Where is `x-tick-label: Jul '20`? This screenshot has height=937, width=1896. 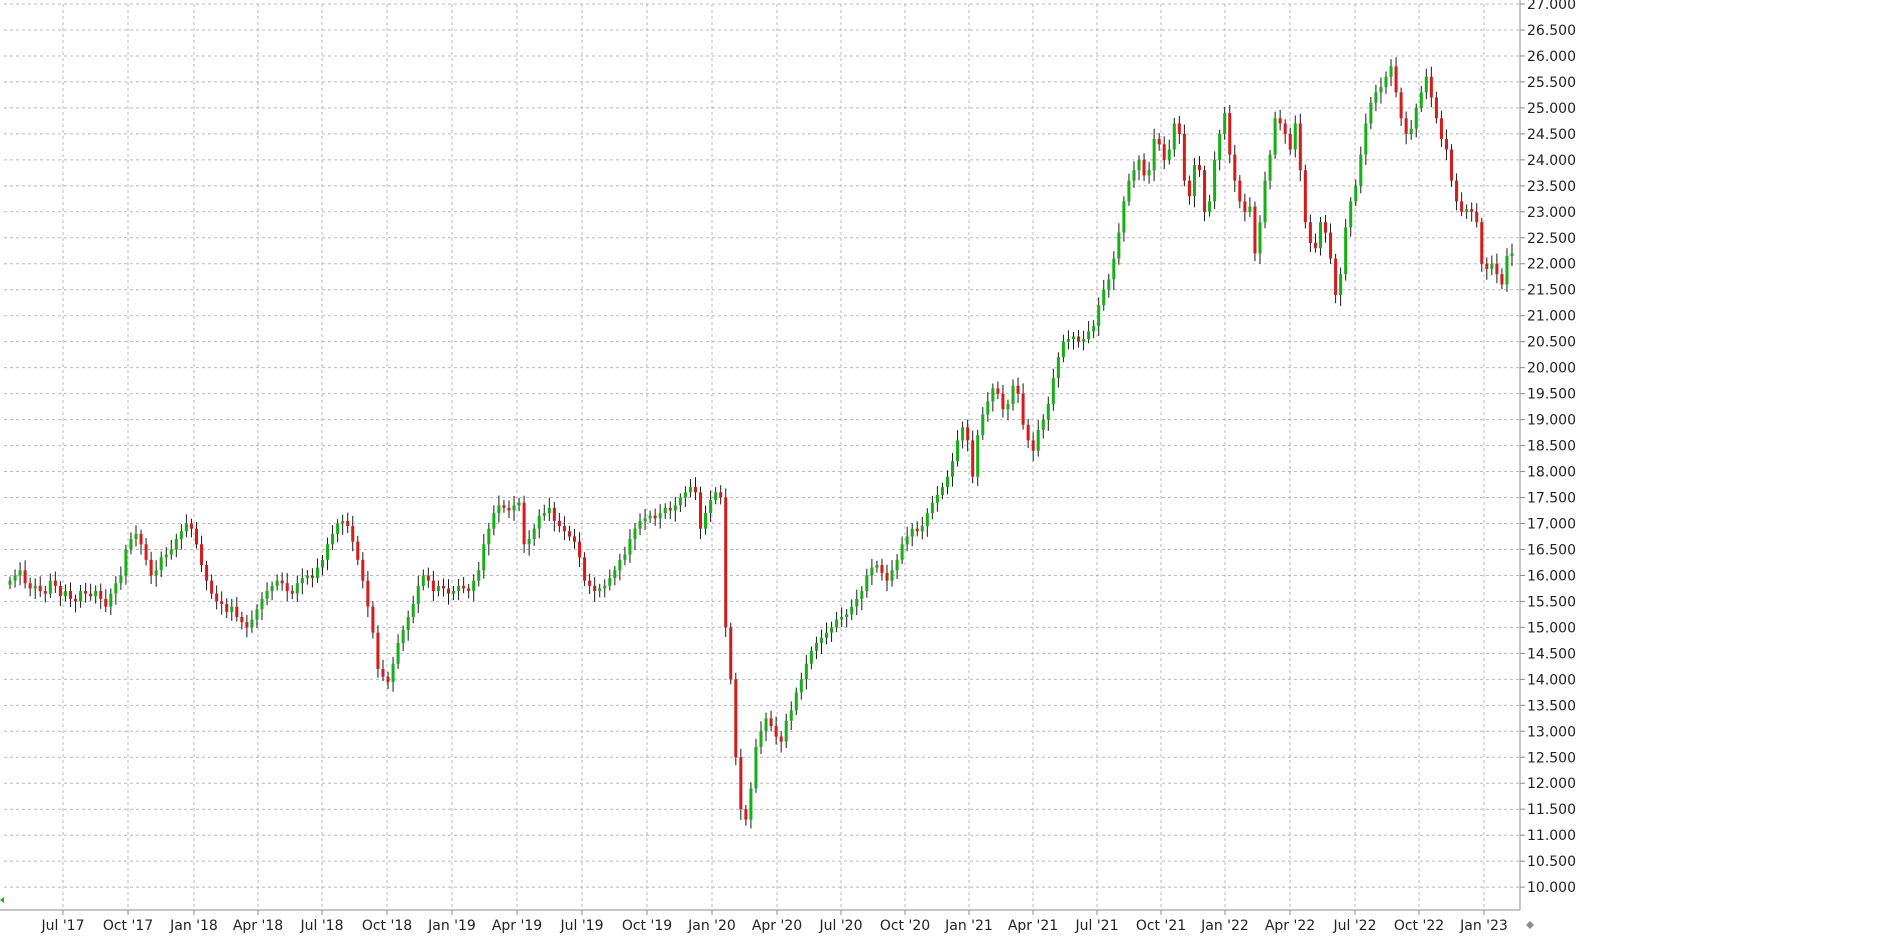
x-tick-label: Jul '20 is located at coordinates (840, 925).